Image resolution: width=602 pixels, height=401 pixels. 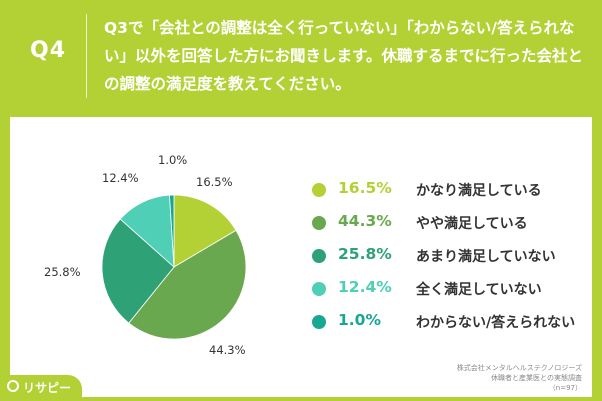 I want to click on source-line: 休職者と産業医との実態調査, so click(x=536, y=378).